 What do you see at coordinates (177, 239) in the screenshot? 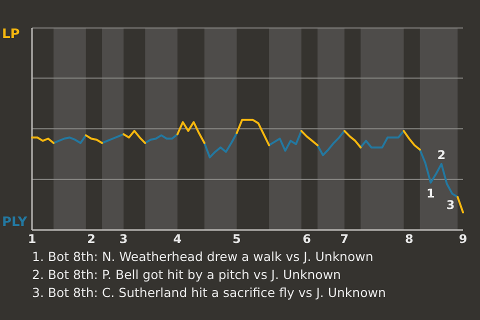
I see `x-tick-label: 4` at bounding box center [177, 239].